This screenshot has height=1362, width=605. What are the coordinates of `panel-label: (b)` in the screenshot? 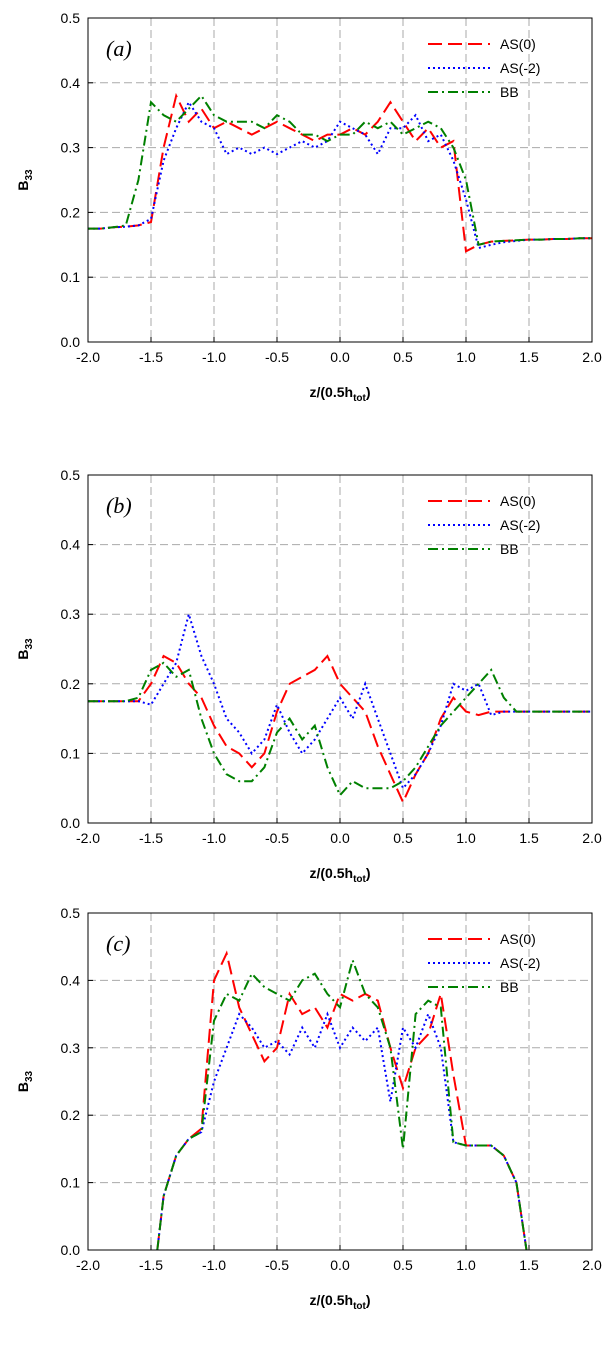 It's located at (119, 505).